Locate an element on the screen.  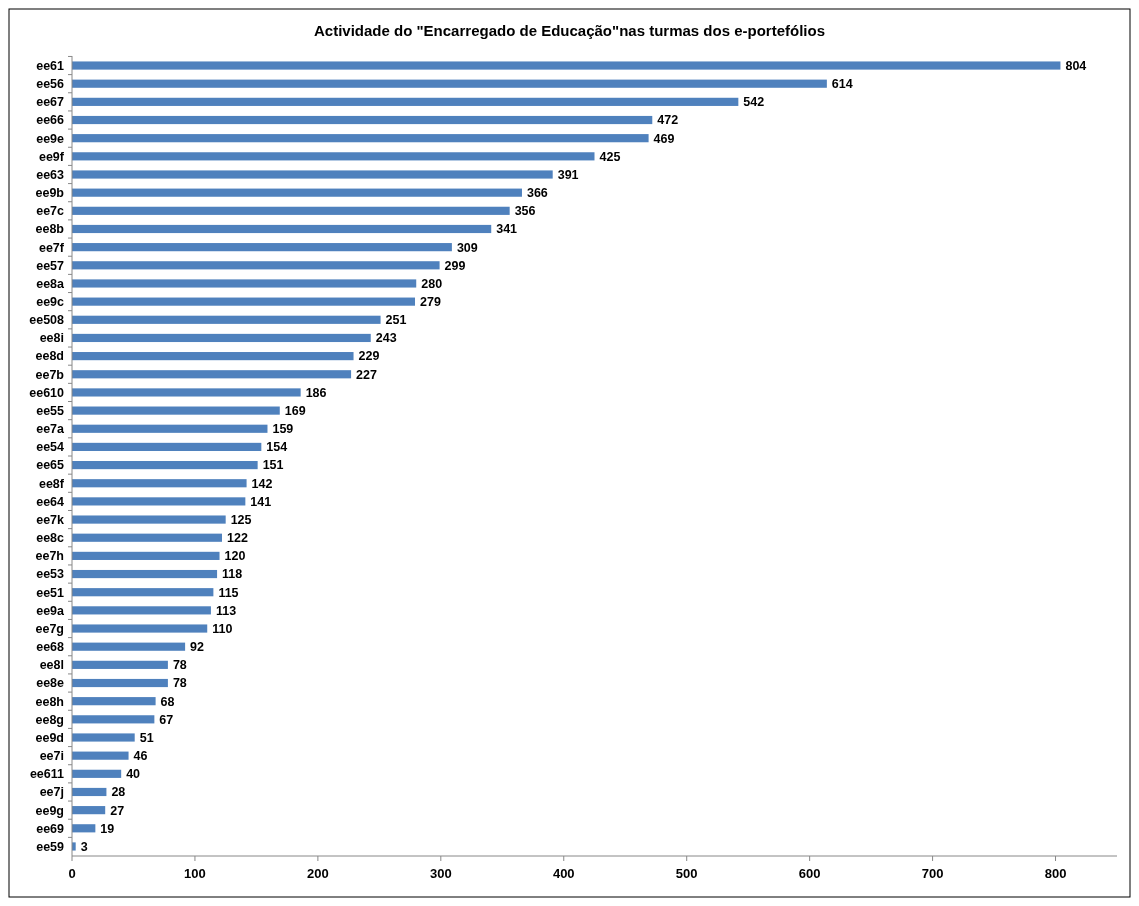
data-label: 243 is located at coordinates (386, 338).